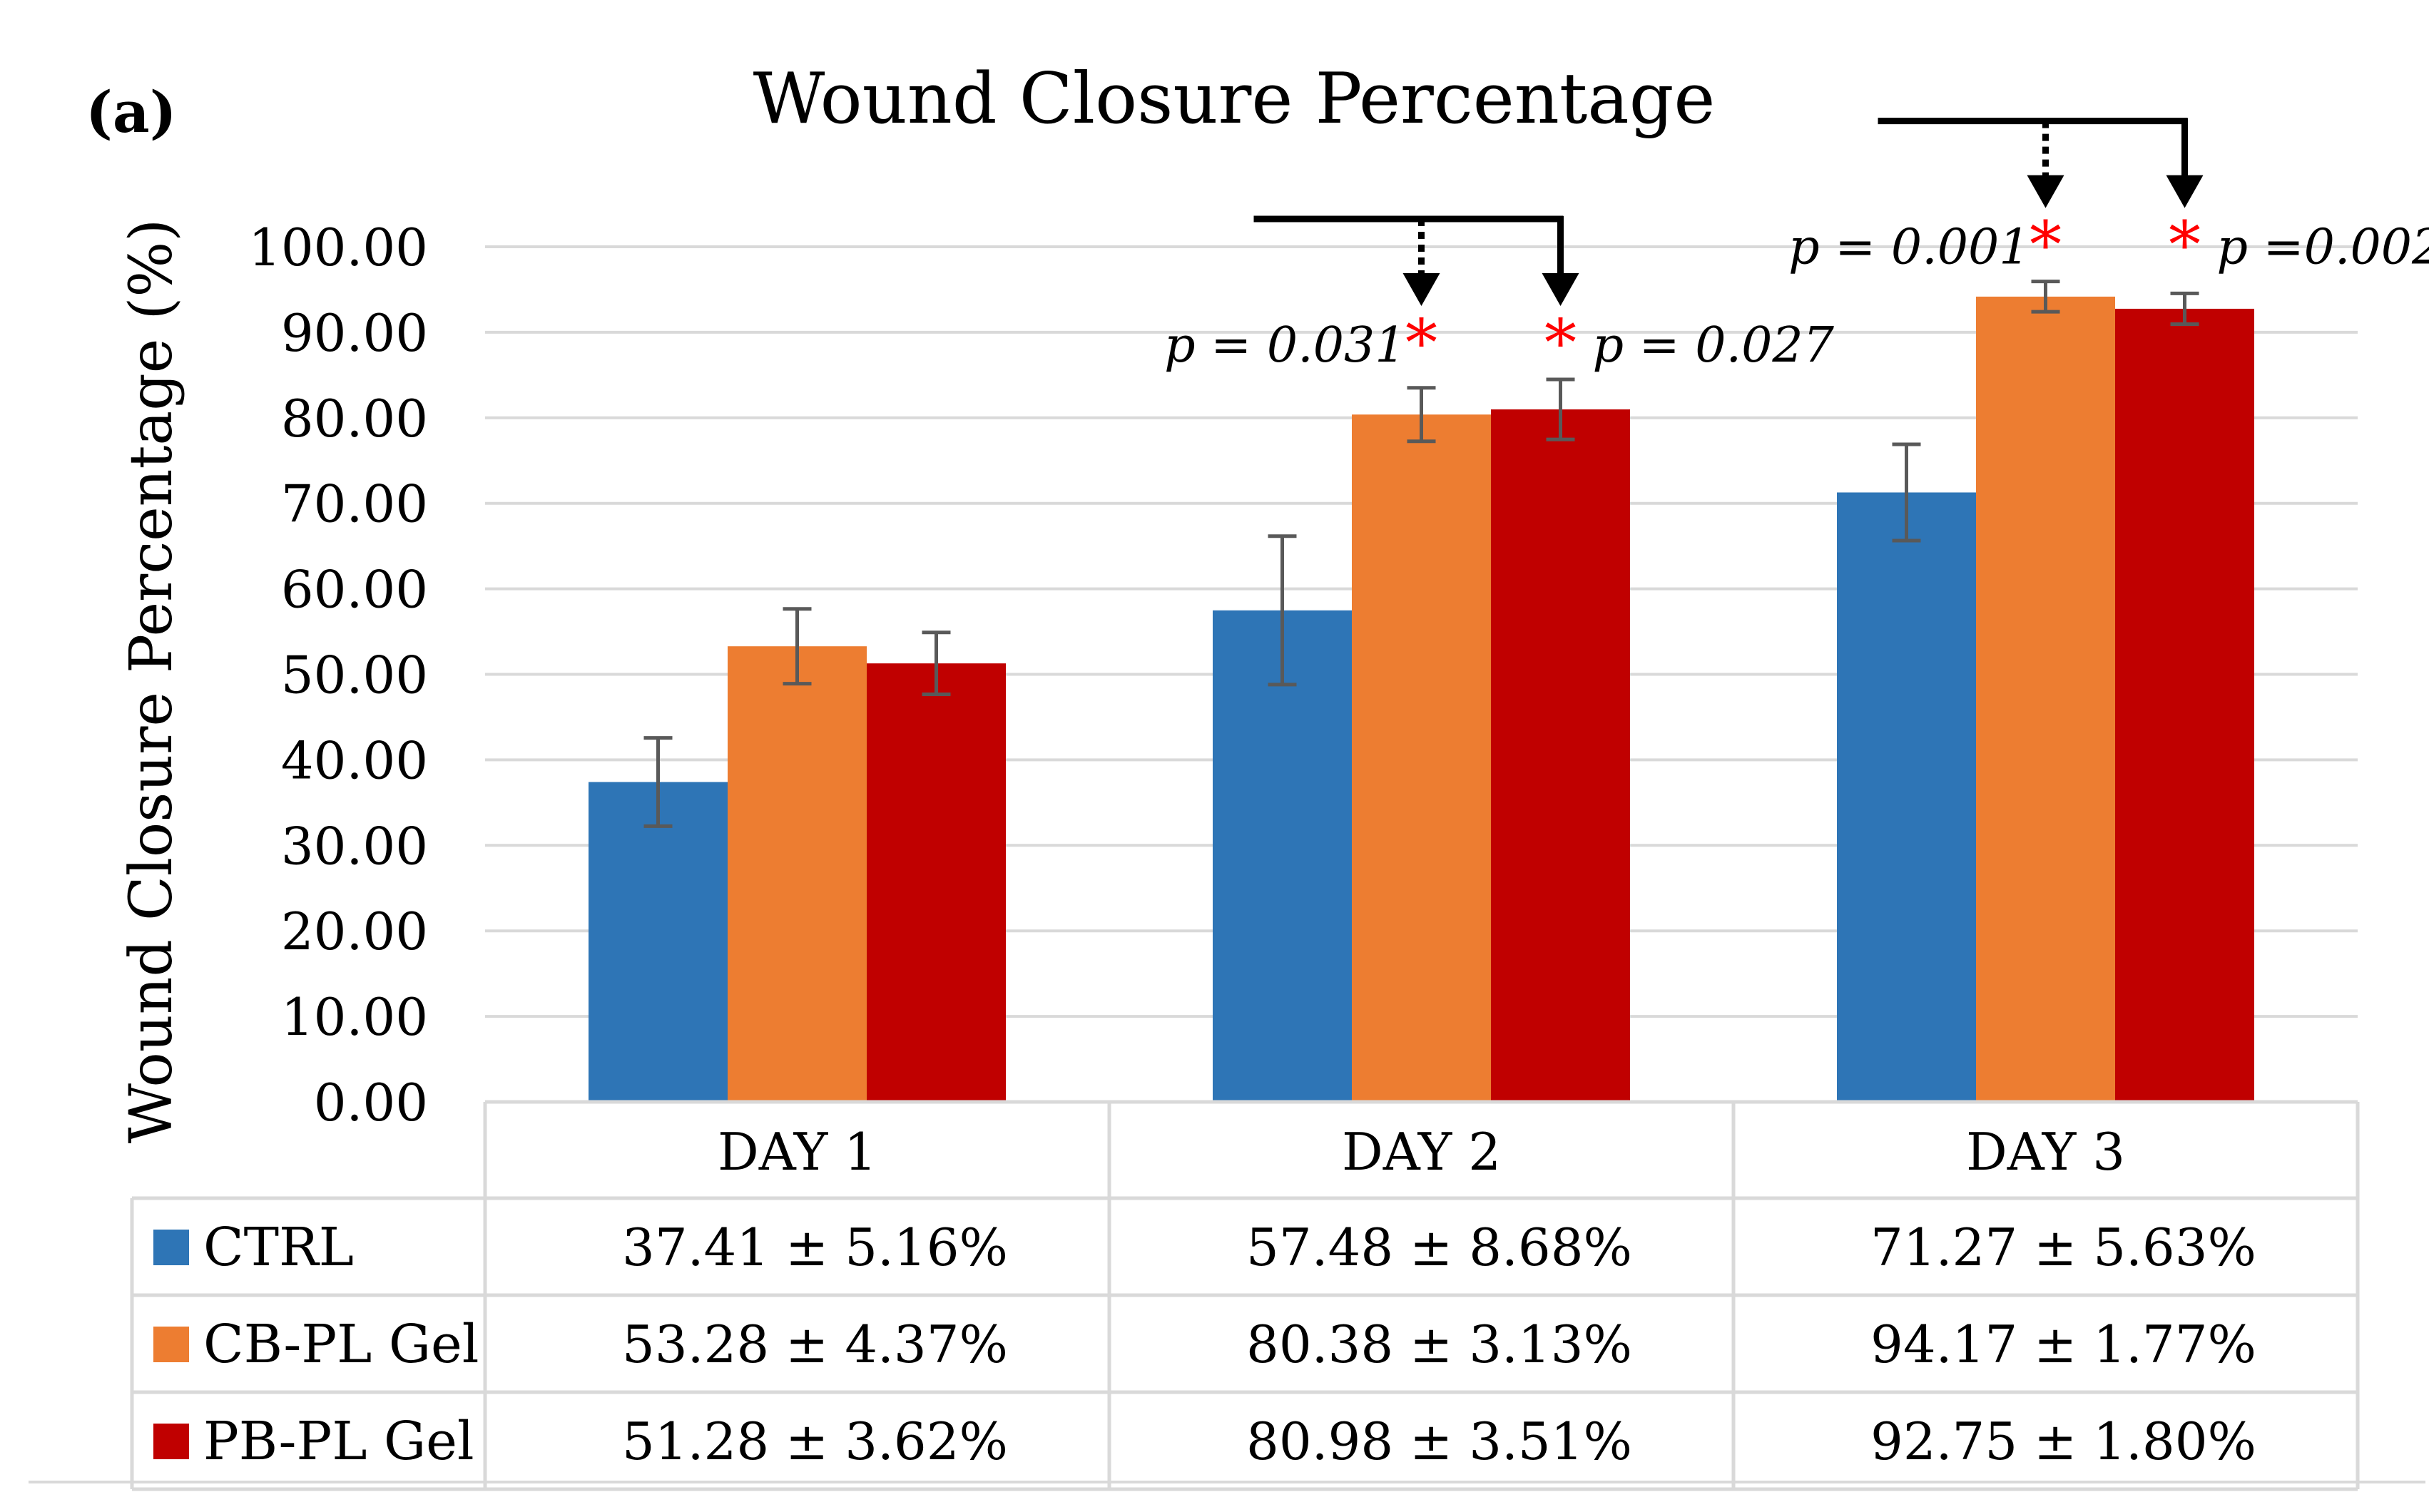 The image size is (2429, 1512). Describe the element at coordinates (798, 1152) in the screenshot. I see `x-tick-label: DAY 1` at that location.